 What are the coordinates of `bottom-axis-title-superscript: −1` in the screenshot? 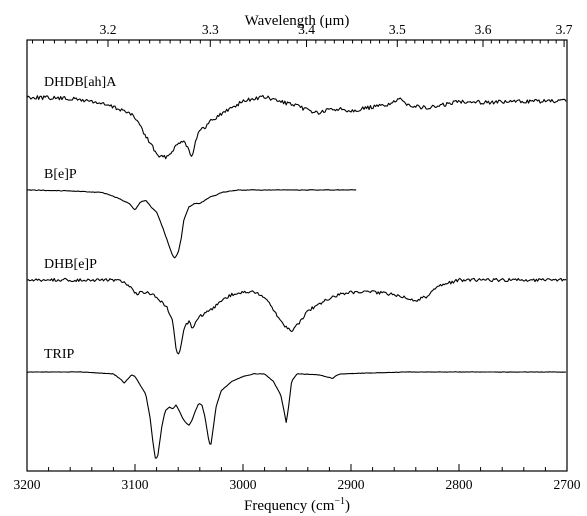 It's located at (339, 501).